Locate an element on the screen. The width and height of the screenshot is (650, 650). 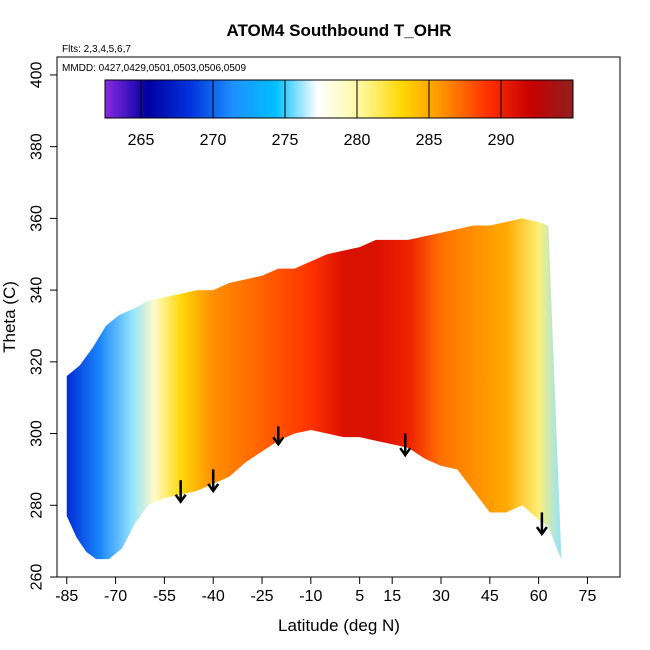
y-tick-label: 320 is located at coordinates (37, 361).